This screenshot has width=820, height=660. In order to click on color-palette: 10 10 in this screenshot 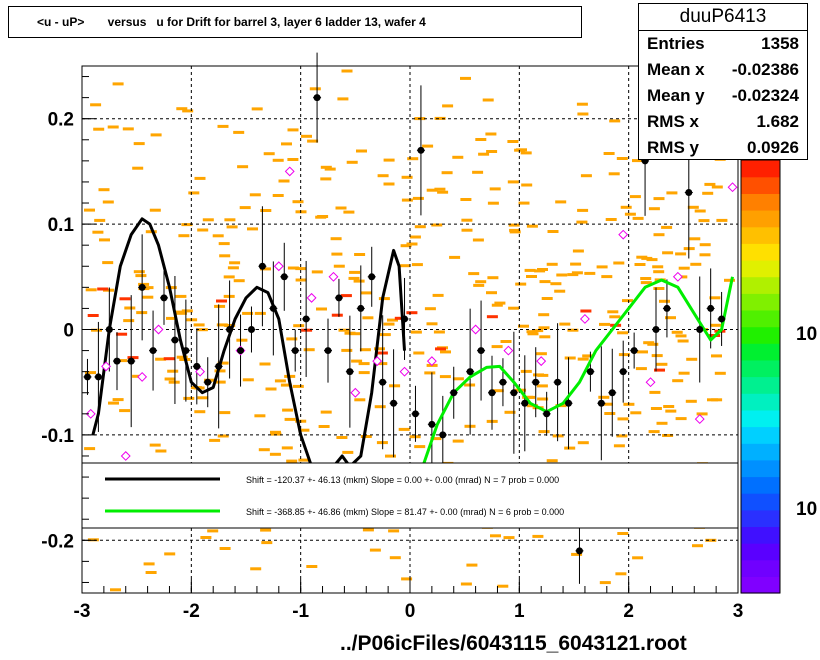, I will do `click(778, 376)`.